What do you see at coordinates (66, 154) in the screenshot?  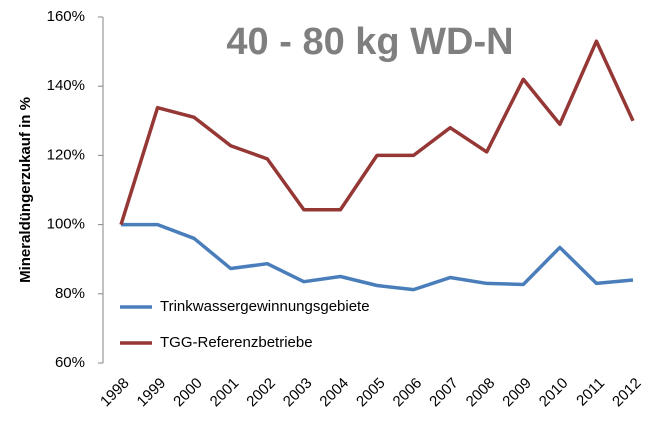 I see `y-tick-label: 120%` at bounding box center [66, 154].